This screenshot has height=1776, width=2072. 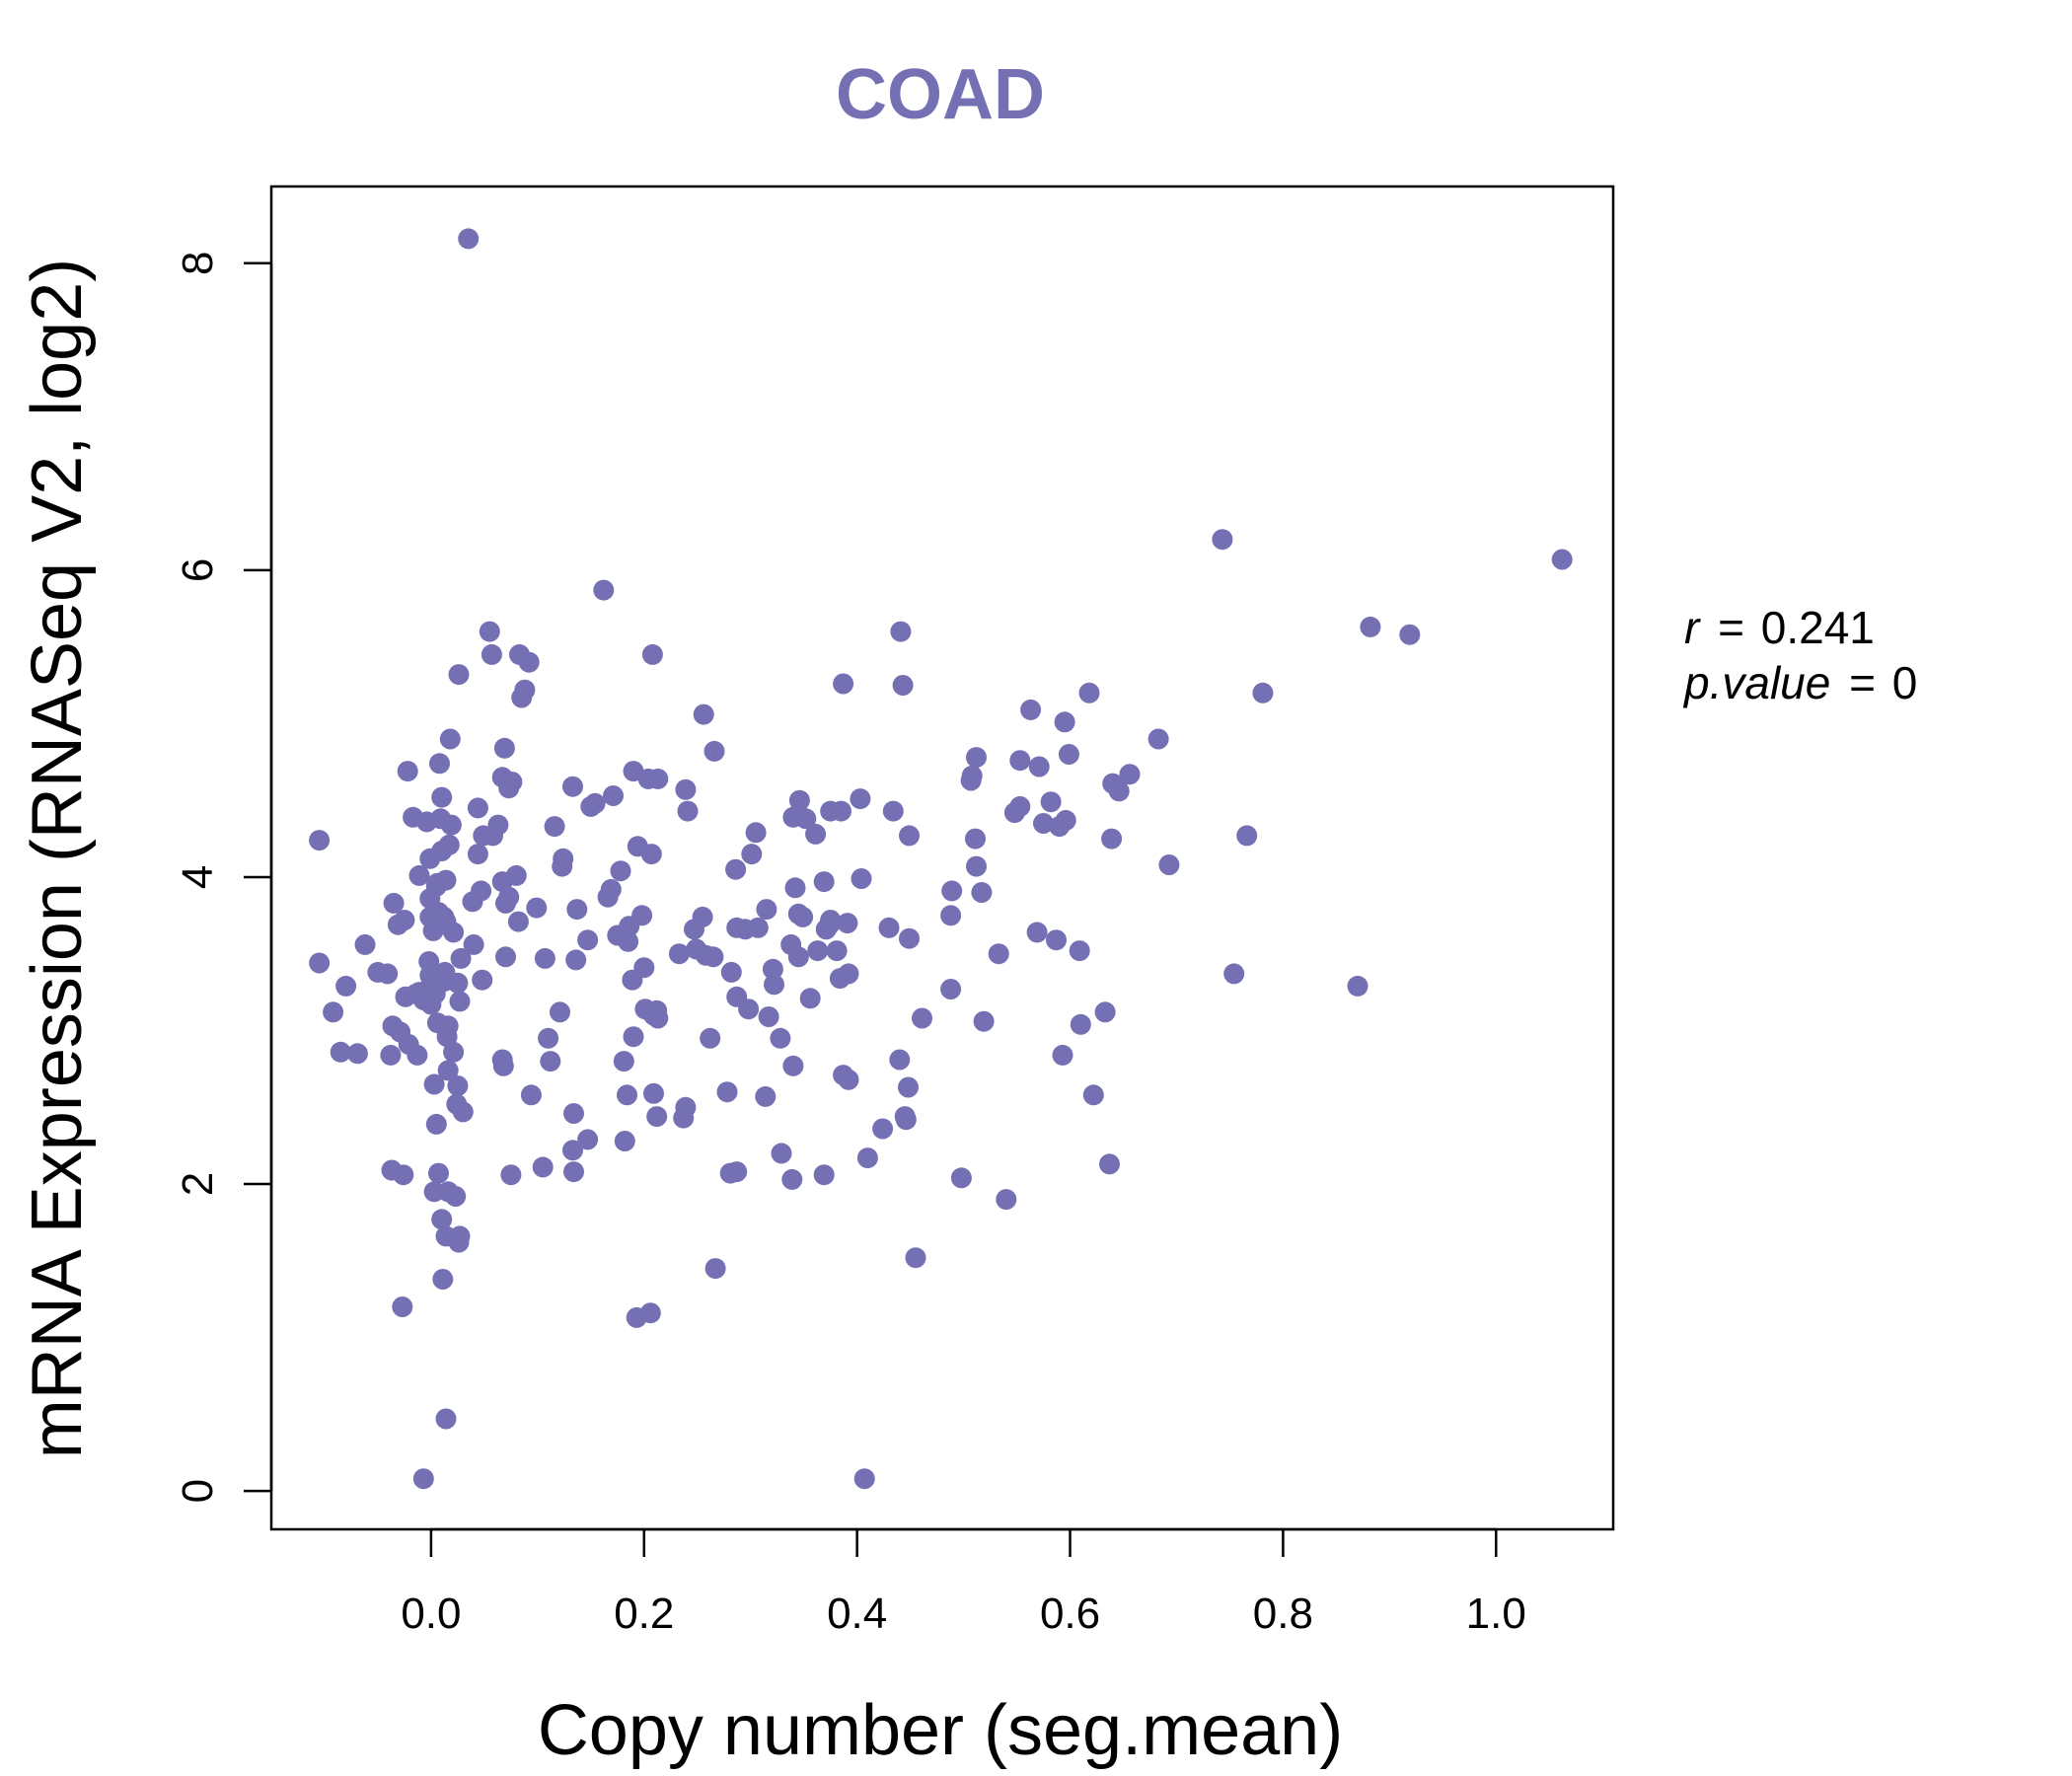 I want to click on pvalue-annotation: p.value = 0, so click(x=1800, y=683).